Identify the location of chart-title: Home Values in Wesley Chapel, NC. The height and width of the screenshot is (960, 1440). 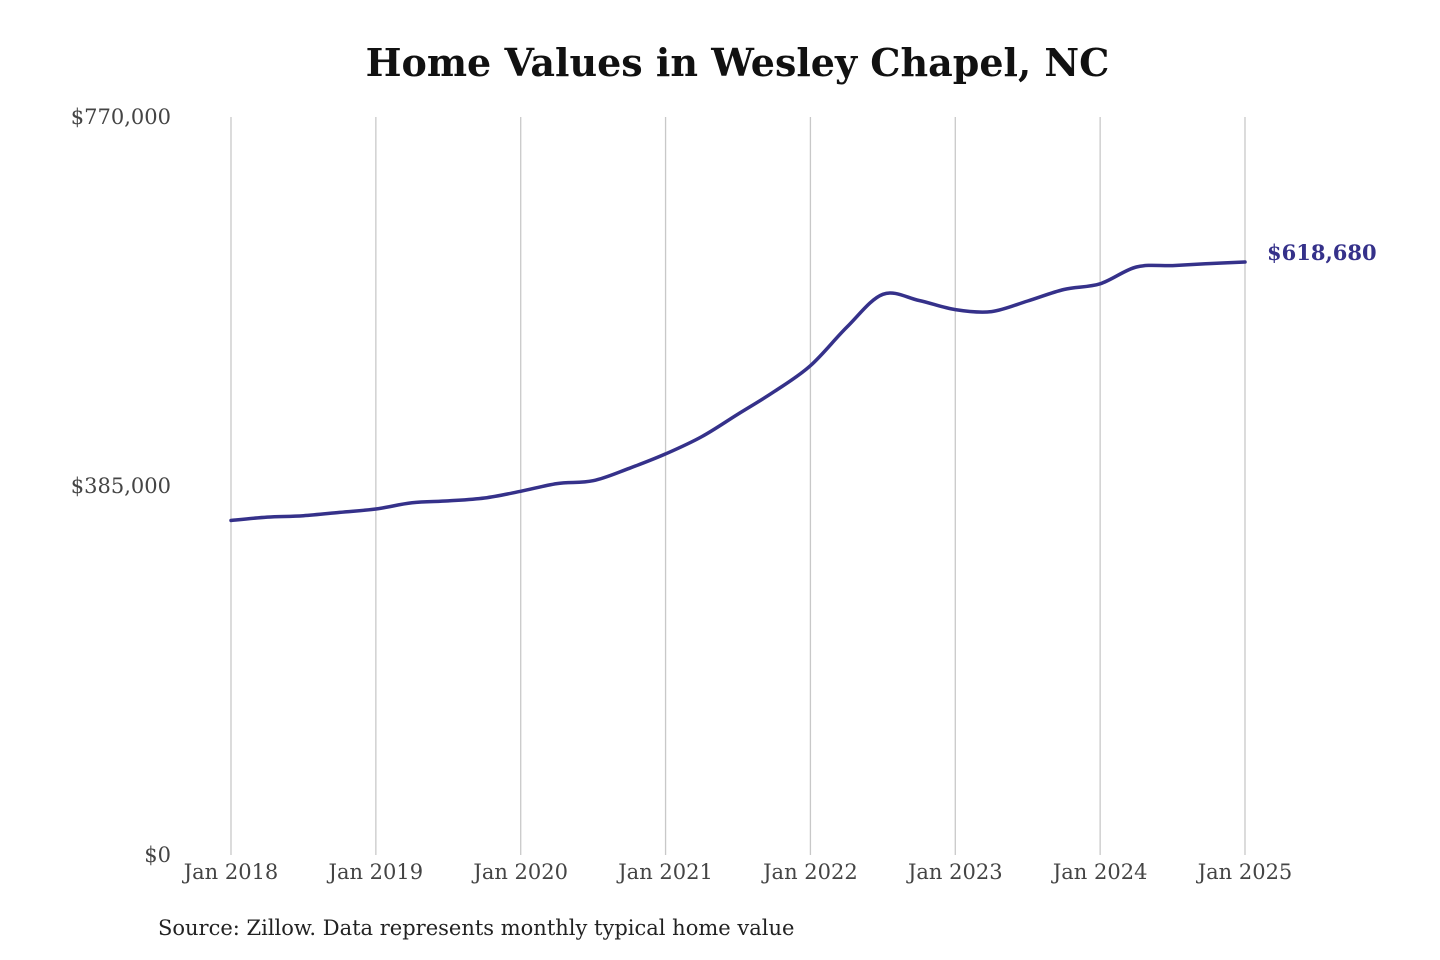
(737, 62).